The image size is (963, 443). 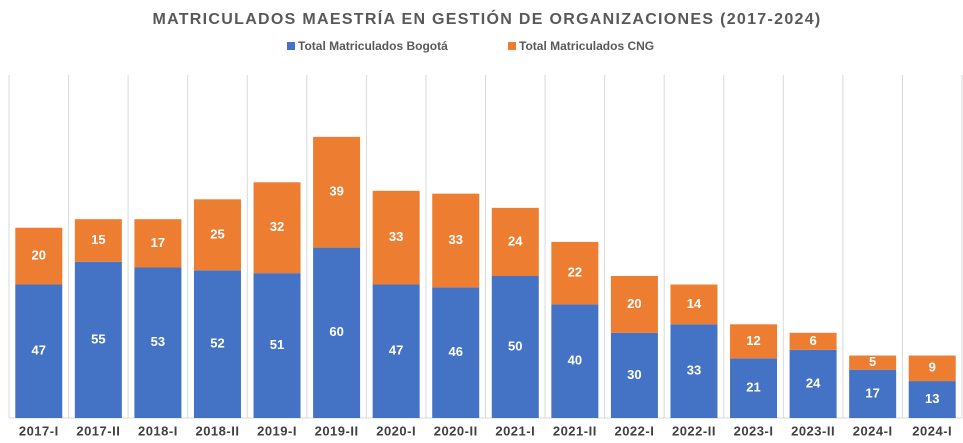 What do you see at coordinates (277, 430) in the screenshot?
I see `x-tick-label: 2019-I` at bounding box center [277, 430].